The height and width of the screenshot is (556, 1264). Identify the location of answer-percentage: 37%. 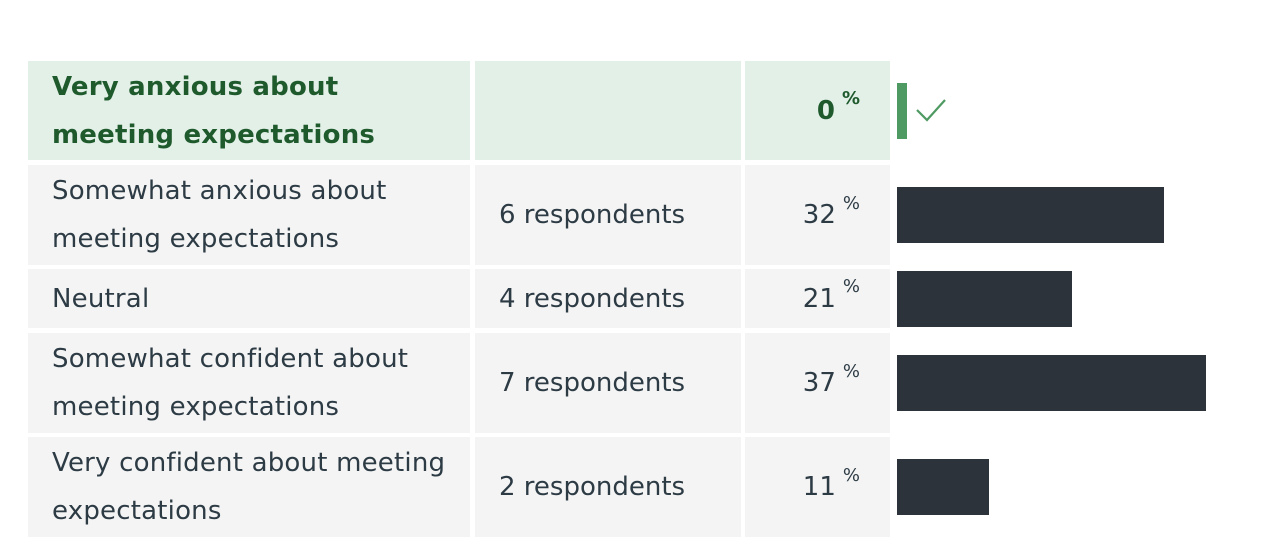
(817, 383).